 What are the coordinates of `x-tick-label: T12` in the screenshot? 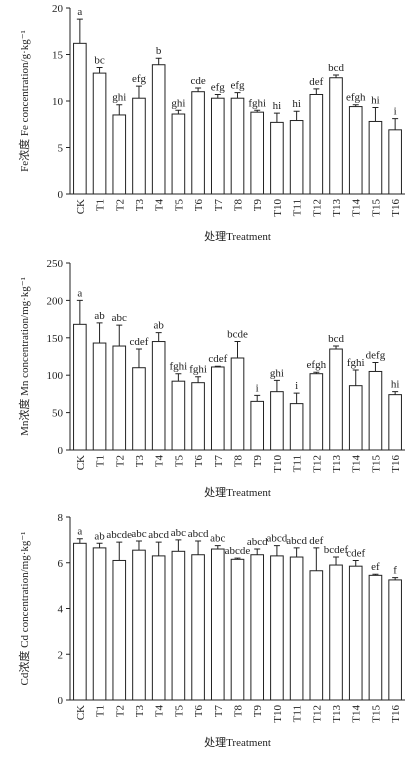 It's located at (317, 208).